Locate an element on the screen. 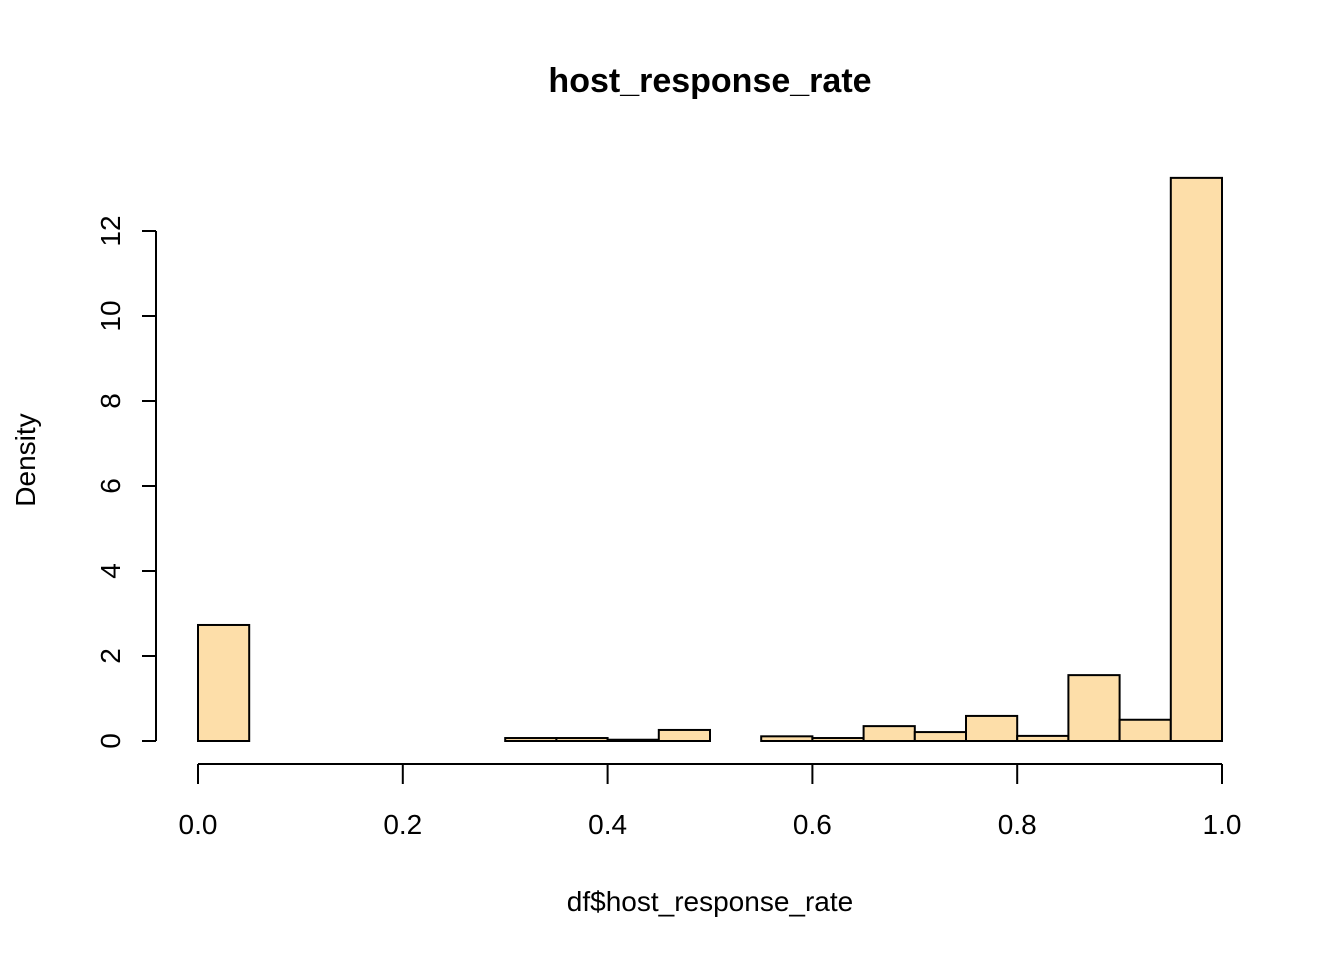 The image size is (1344, 960). y-axis-label: Density is located at coordinates (25, 459).